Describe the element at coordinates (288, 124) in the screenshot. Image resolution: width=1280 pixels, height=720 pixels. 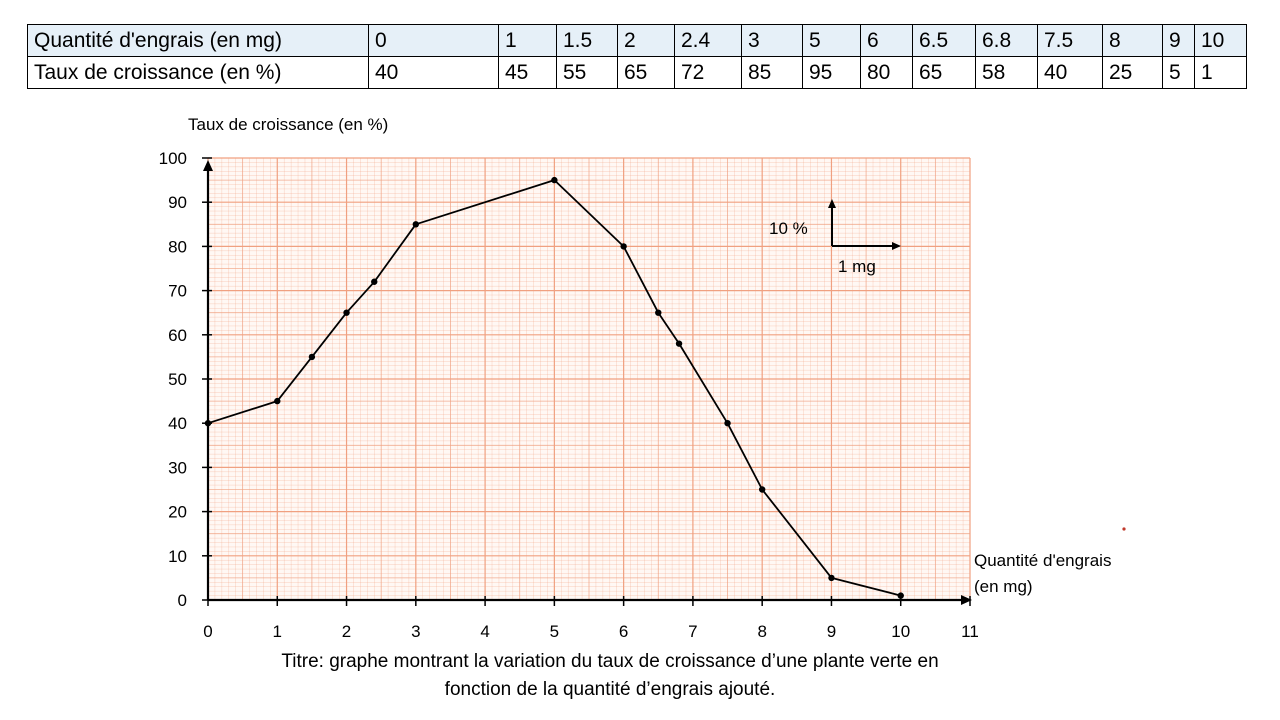
I see `y-axis-label: Taux de croissance (en %)` at that location.